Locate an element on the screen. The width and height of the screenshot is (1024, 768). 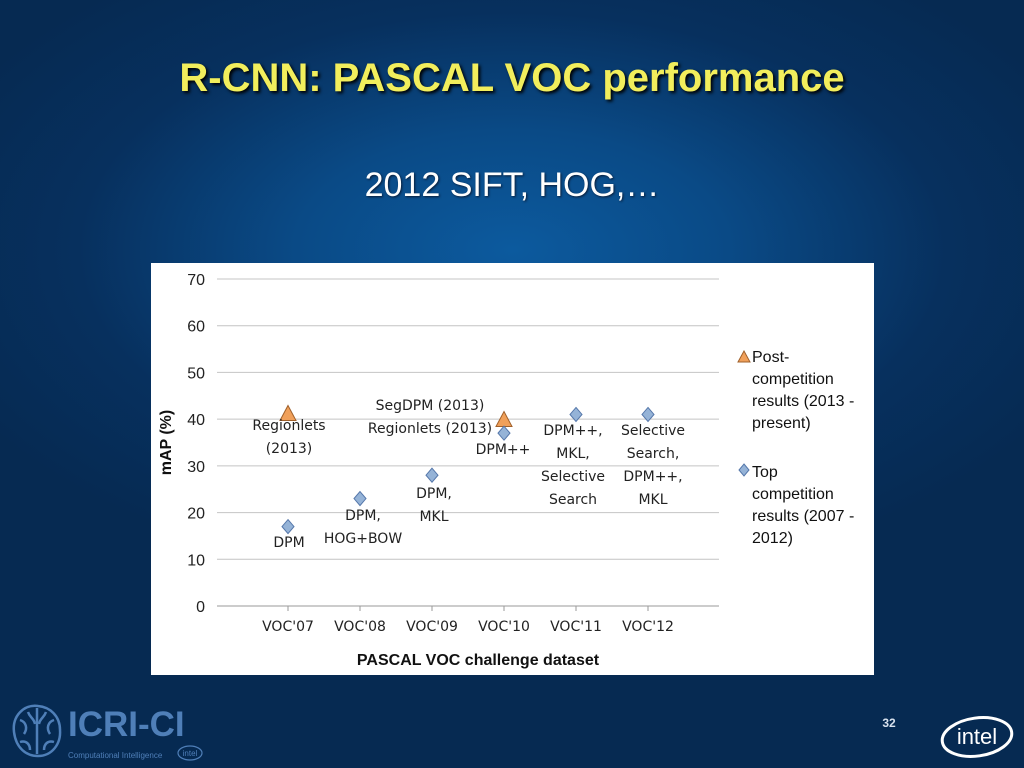
y-tick-label: 20 is located at coordinates (196, 514).